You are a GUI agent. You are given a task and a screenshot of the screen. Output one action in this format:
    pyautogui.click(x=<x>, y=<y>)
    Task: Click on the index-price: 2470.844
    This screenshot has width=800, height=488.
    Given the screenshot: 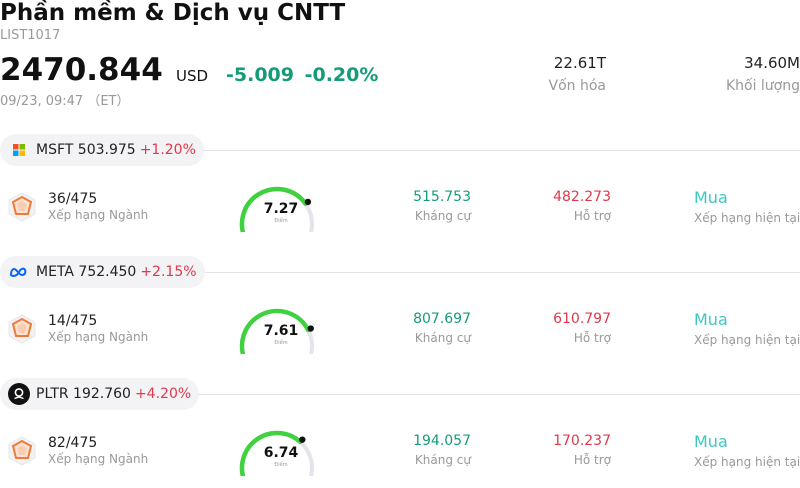 What is the action you would take?
    pyautogui.click(x=81, y=70)
    